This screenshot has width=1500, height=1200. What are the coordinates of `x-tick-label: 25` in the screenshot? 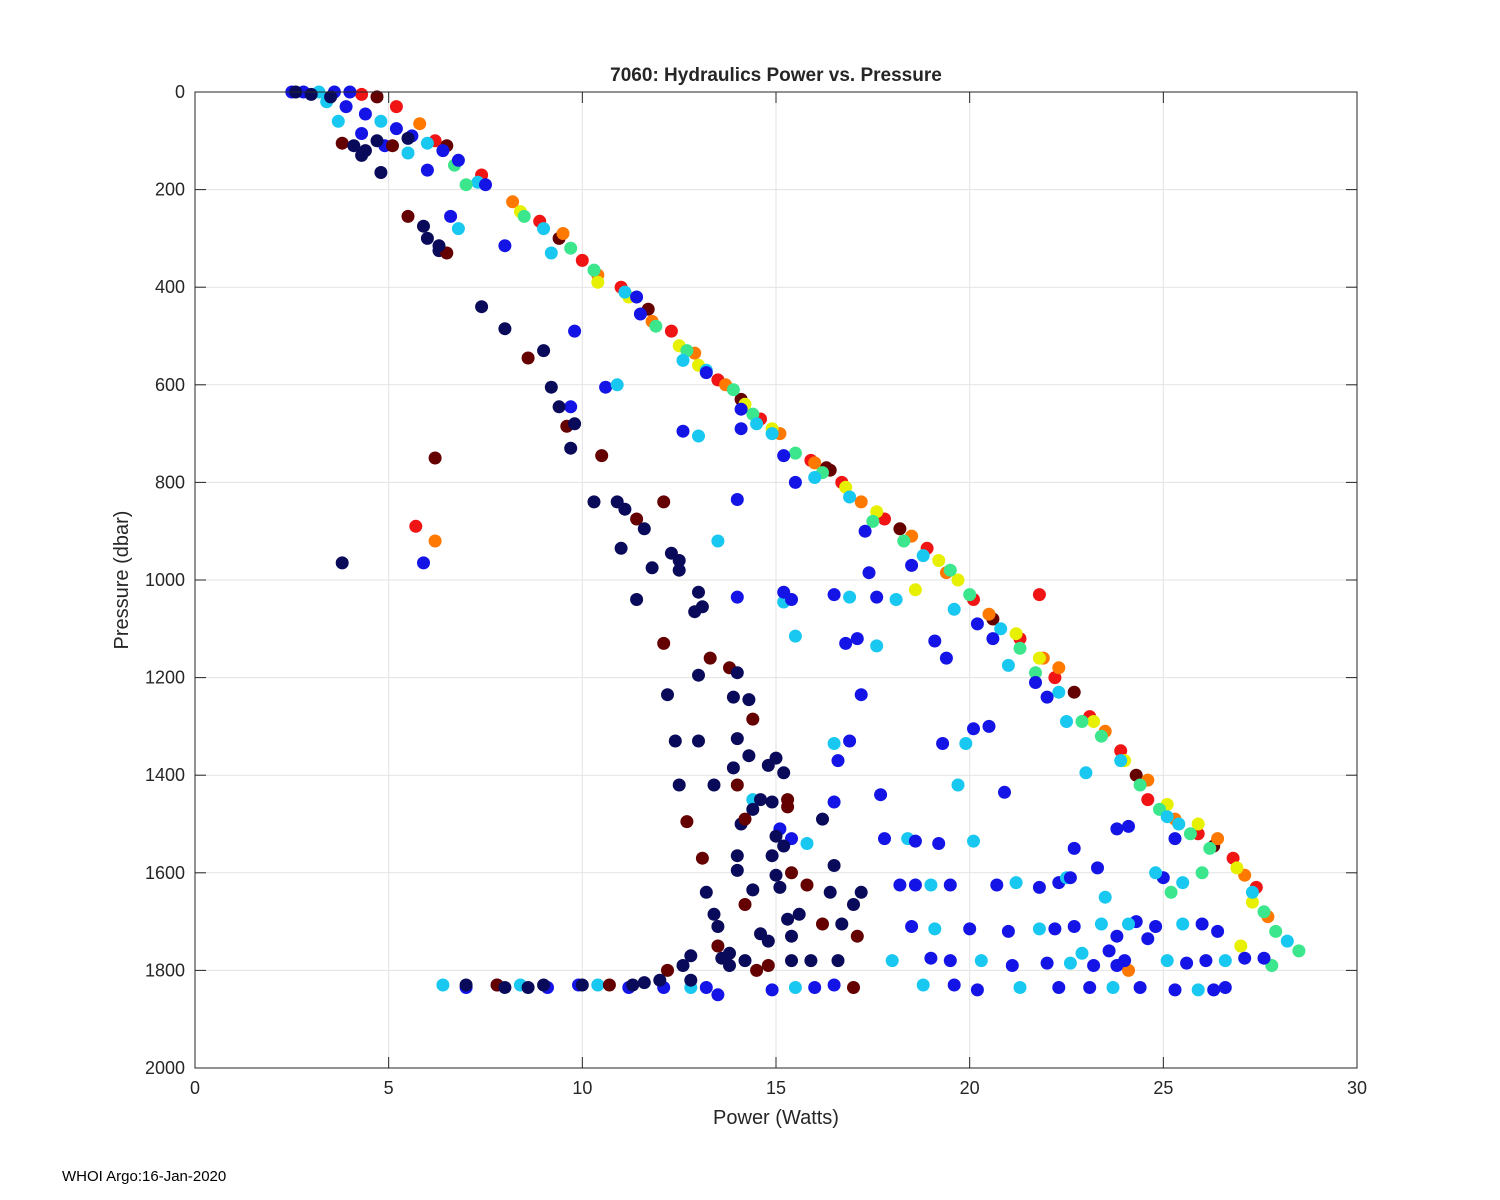 It's located at (1163, 1088).